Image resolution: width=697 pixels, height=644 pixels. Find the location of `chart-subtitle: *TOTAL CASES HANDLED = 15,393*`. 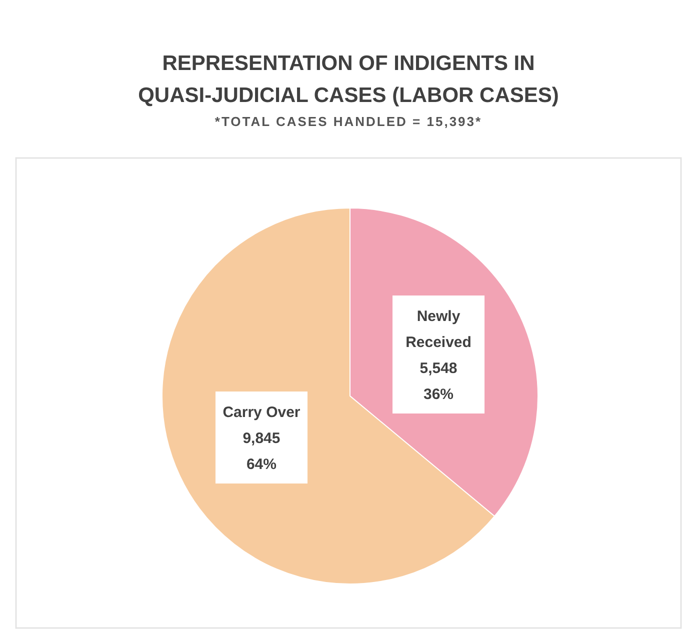

chart-subtitle: *TOTAL CASES HANDLED = 15,393* is located at coordinates (348, 121).